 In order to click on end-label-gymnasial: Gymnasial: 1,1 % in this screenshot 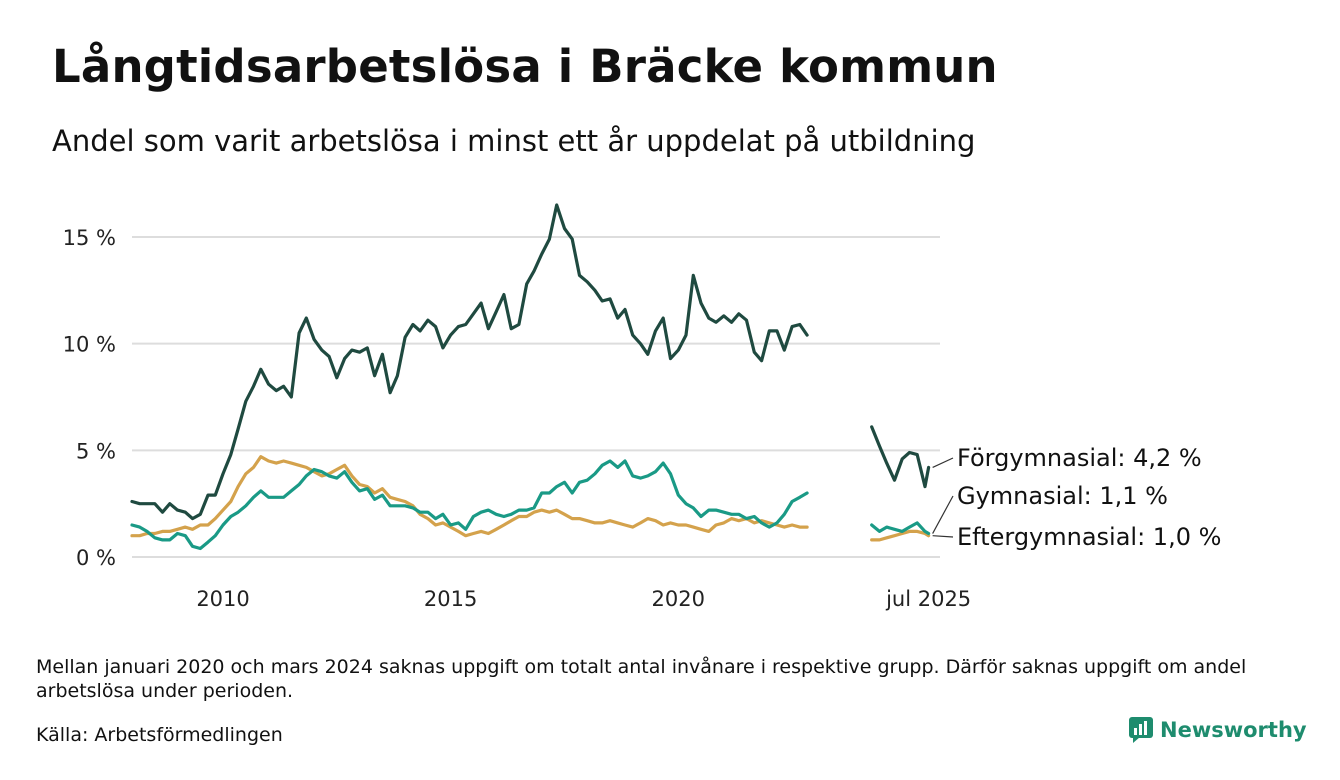, I will do `click(1062, 496)`.